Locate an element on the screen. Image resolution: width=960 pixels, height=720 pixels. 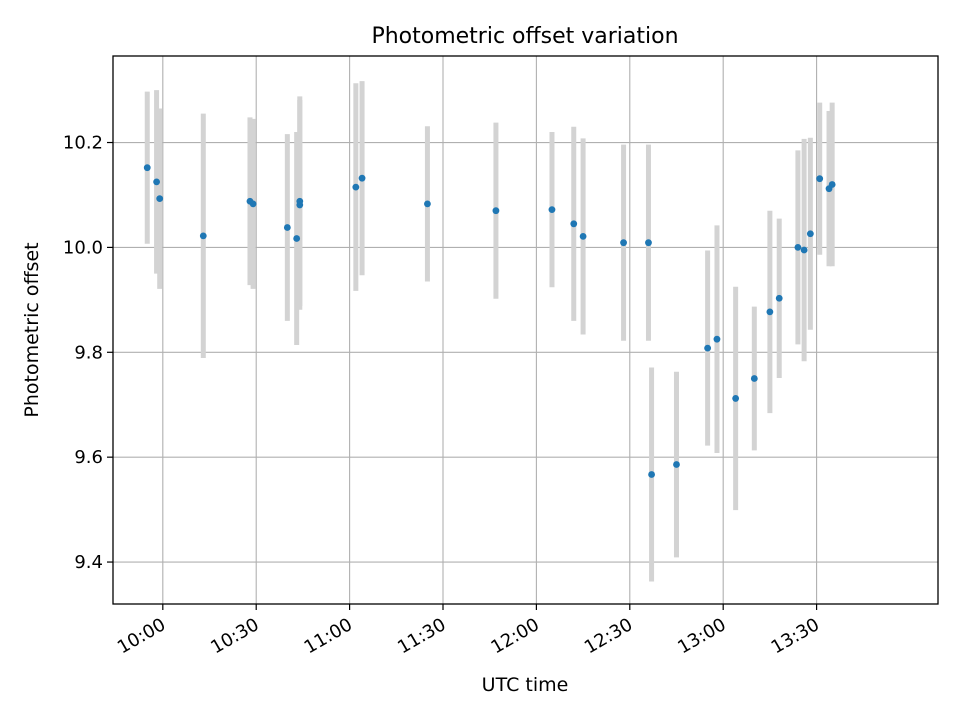
x-axis-label: UTC time is located at coordinates (525, 685).